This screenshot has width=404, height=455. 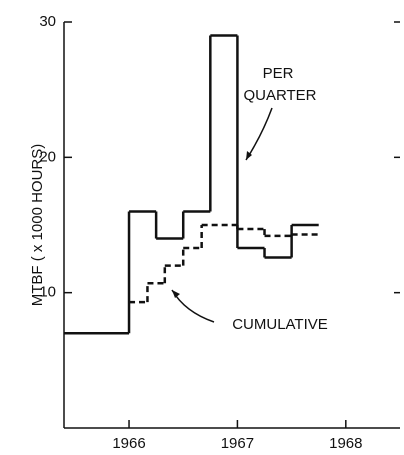 What do you see at coordinates (259, 134) in the screenshot?
I see `annotation-arrow` at bounding box center [259, 134].